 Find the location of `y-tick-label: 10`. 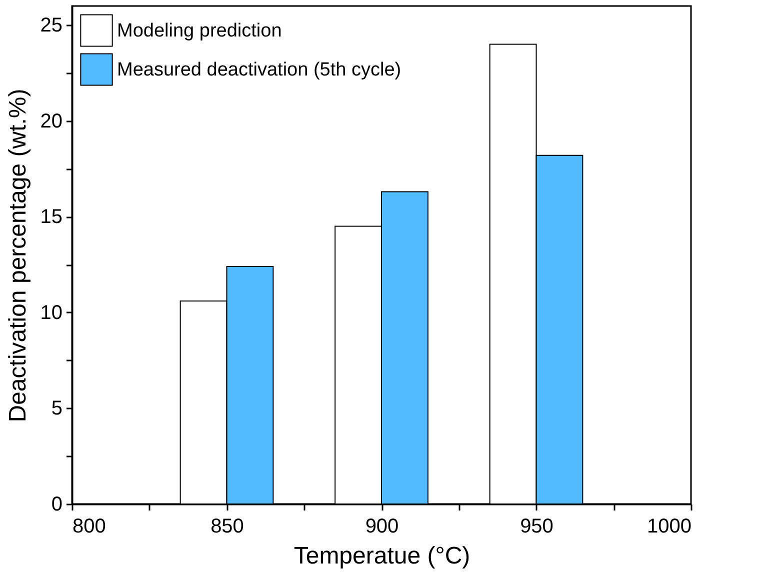

y-tick-label: 10 is located at coordinates (51, 313).